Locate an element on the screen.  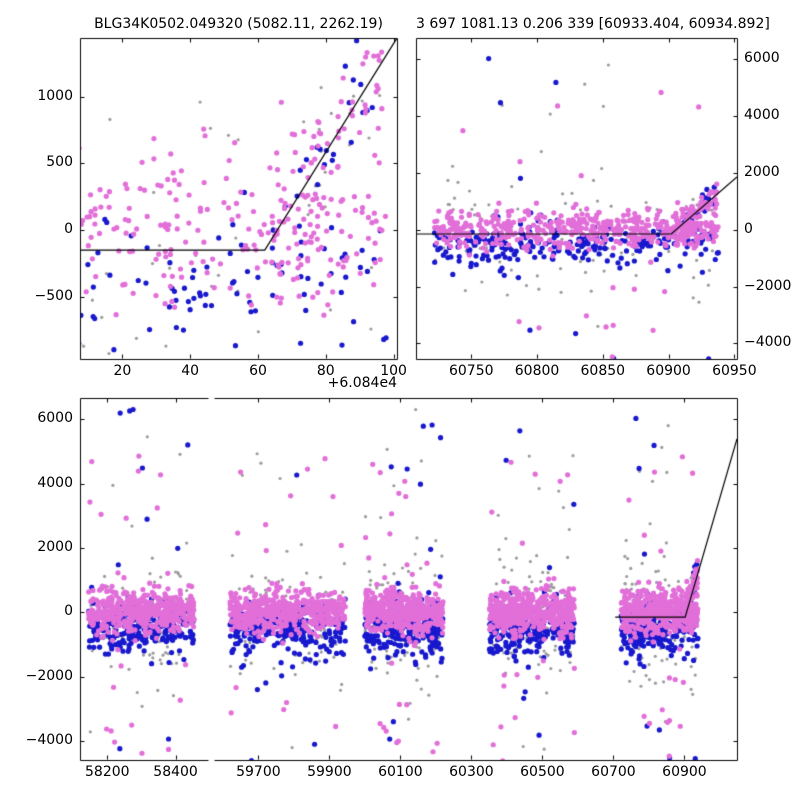
x-tick-label: 60 is located at coordinates (258, 371).